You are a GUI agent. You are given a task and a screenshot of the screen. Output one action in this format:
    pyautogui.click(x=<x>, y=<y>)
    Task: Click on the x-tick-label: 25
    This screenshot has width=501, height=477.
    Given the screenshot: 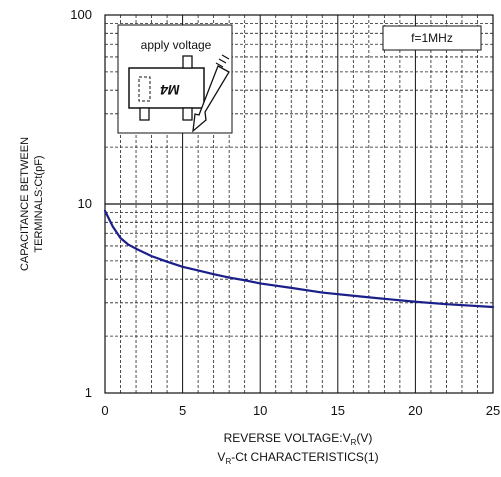 What is the action you would take?
    pyautogui.click(x=493, y=410)
    